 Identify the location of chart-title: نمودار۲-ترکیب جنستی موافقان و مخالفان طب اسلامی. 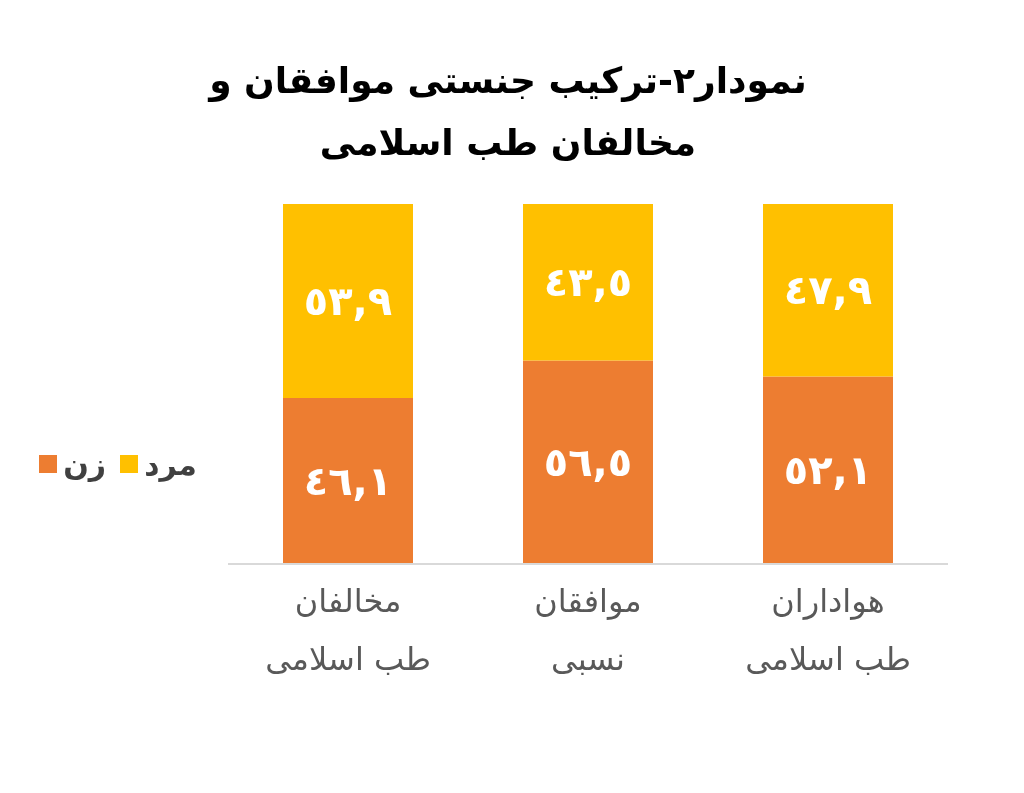
(507, 112).